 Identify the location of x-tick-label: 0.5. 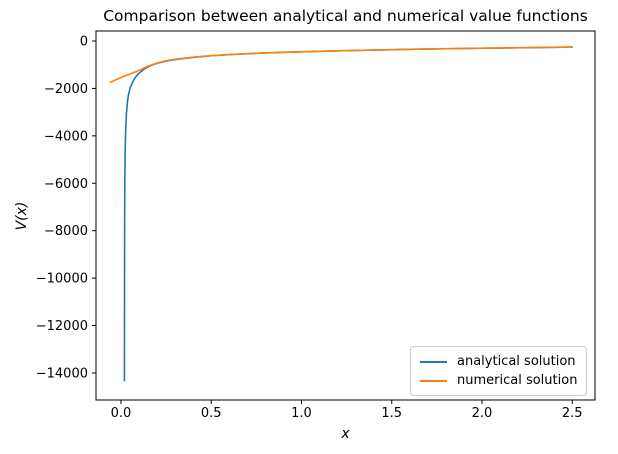
(211, 413).